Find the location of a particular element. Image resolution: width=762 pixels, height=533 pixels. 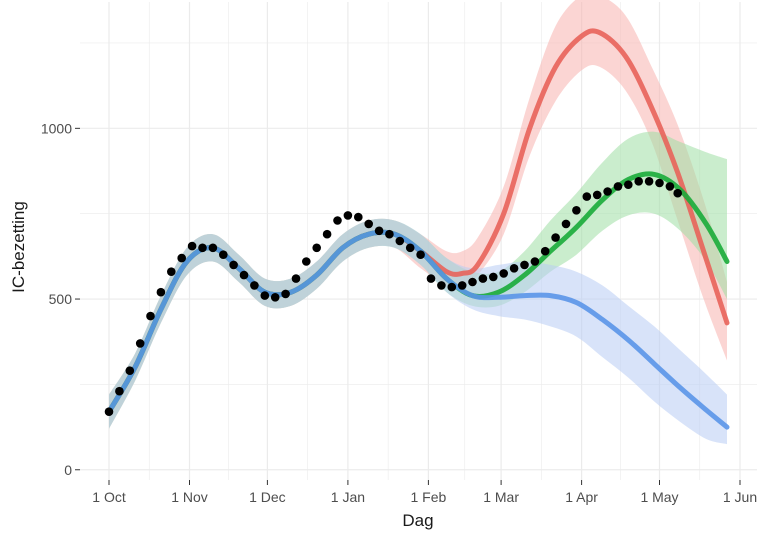

x-tick-label: 1 May is located at coordinates (659, 497).